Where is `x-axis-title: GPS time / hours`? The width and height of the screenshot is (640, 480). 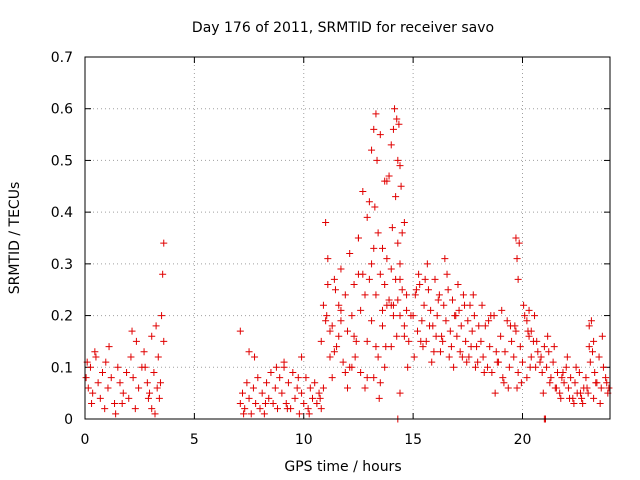
x-axis-title: GPS time / hours is located at coordinates (342, 467).